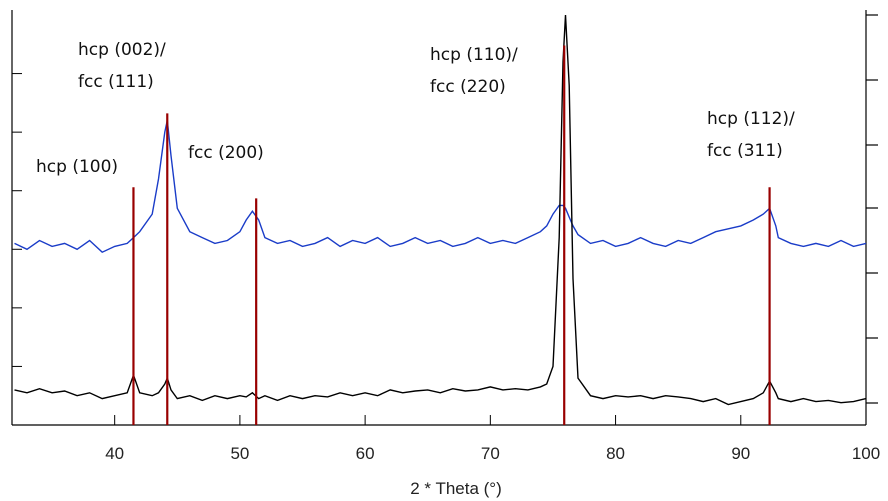 The image size is (888, 501). What do you see at coordinates (116, 82) in the screenshot?
I see `peak-annotation: fcc (111)` at bounding box center [116, 82].